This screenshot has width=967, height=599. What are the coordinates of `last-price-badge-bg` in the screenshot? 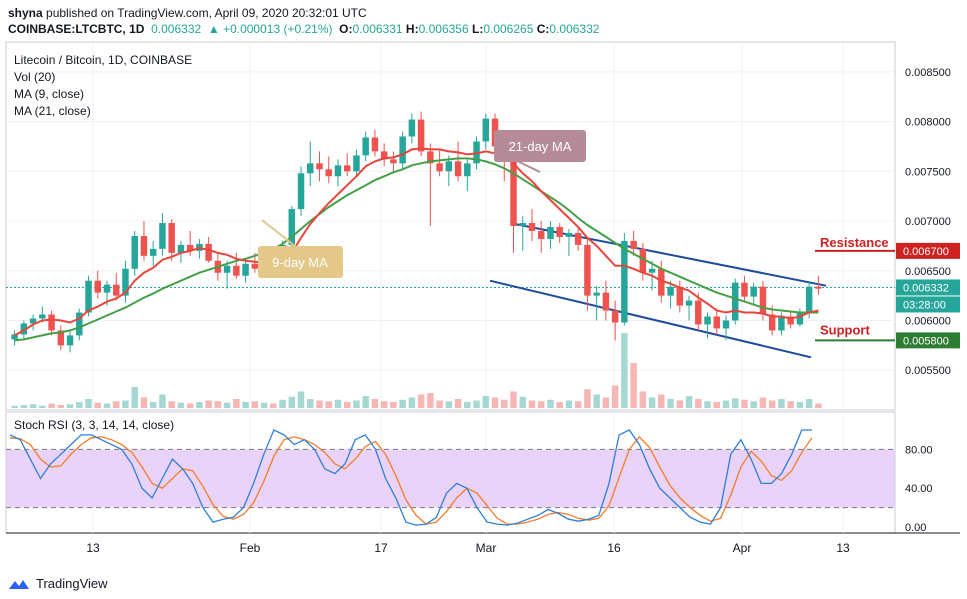 It's located at (928, 287).